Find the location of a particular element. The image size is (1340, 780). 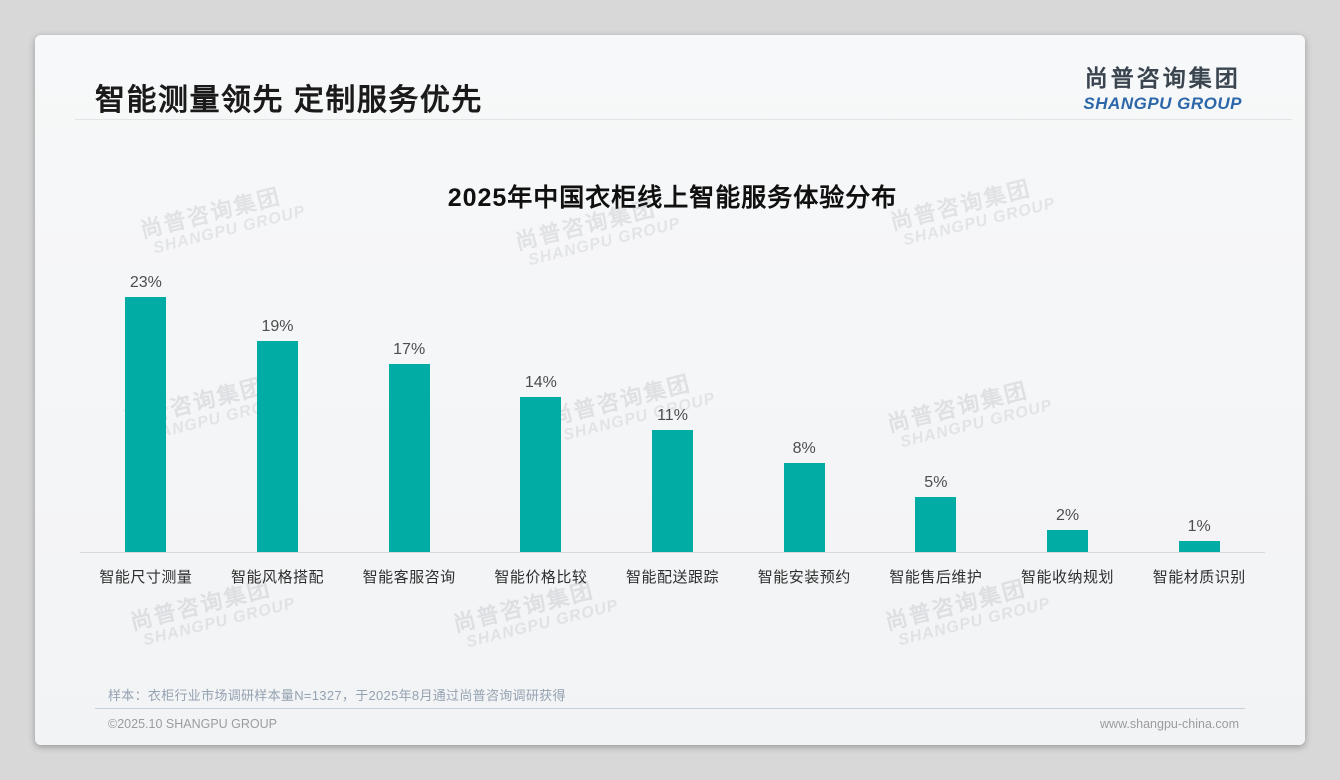

category-label: 智能售后维护 is located at coordinates (936, 577).